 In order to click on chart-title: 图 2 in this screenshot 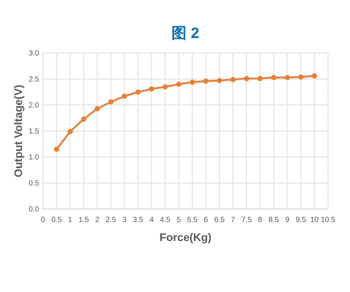, I will do `click(186, 33)`.